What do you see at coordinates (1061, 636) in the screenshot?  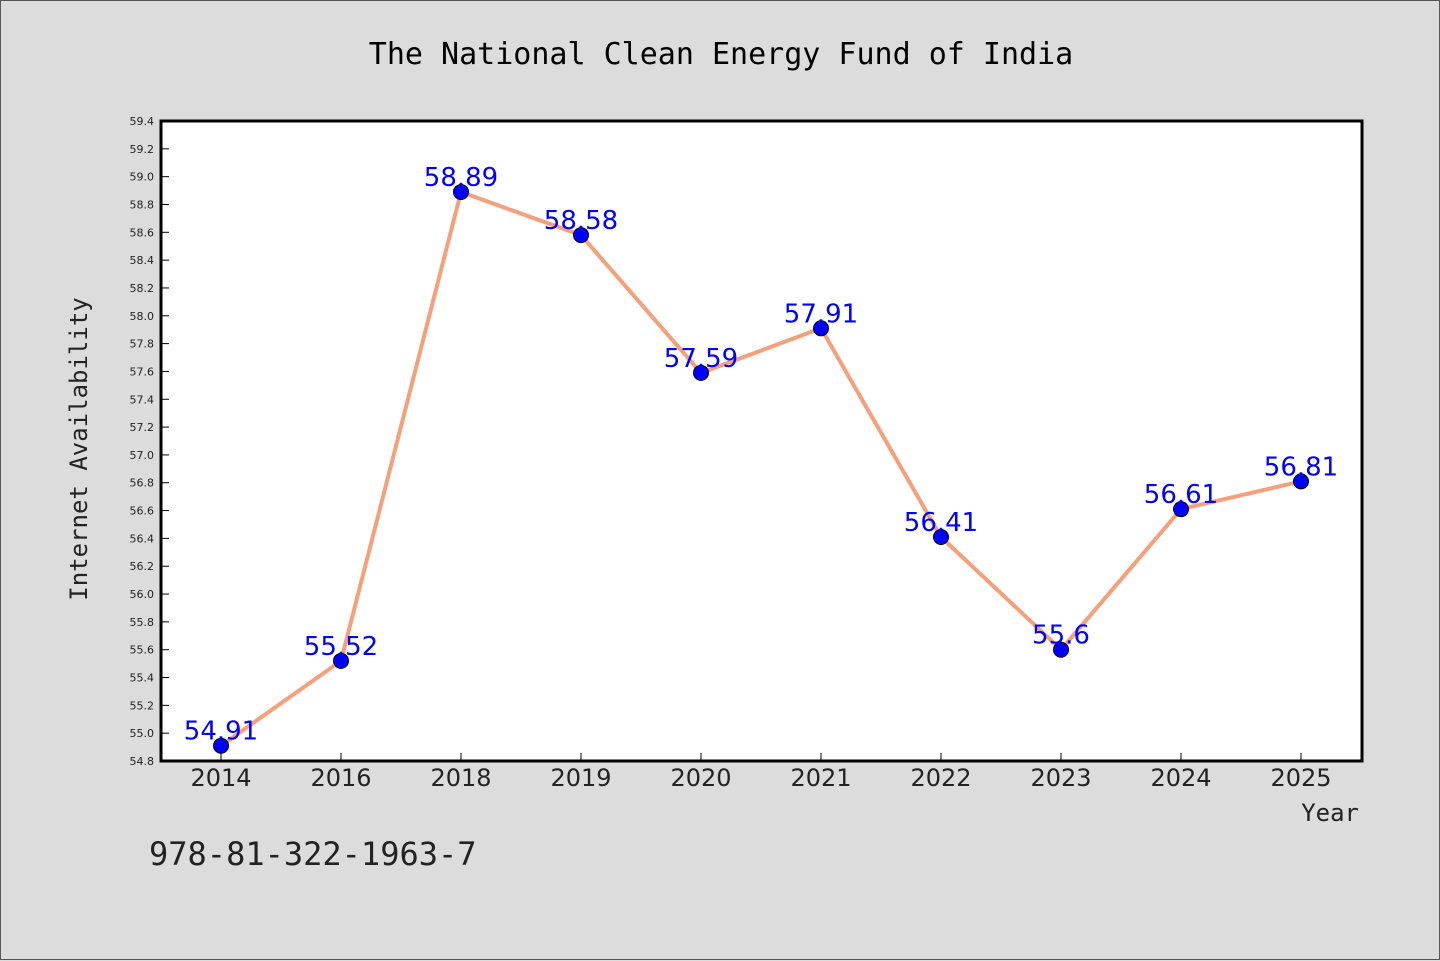 I see `data-label: 55.6` at bounding box center [1061, 636].